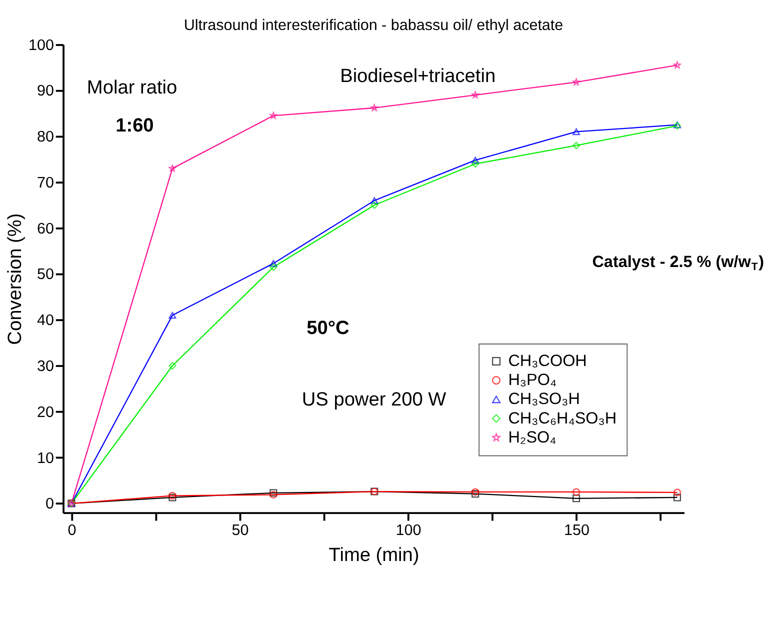 The image size is (769, 631). I want to click on x-tick-label: 50, so click(240, 531).